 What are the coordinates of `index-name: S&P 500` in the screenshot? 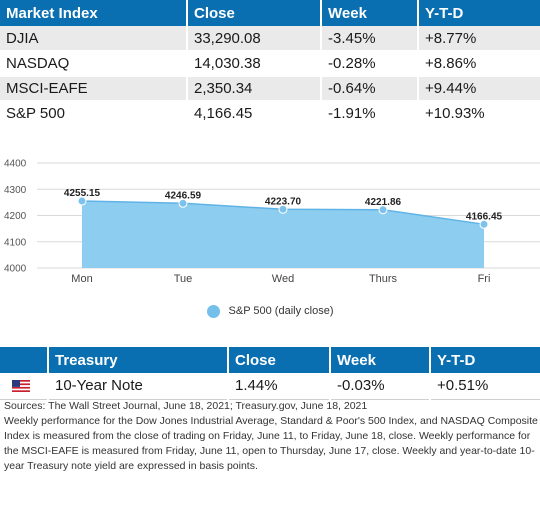 It's located at (94, 114).